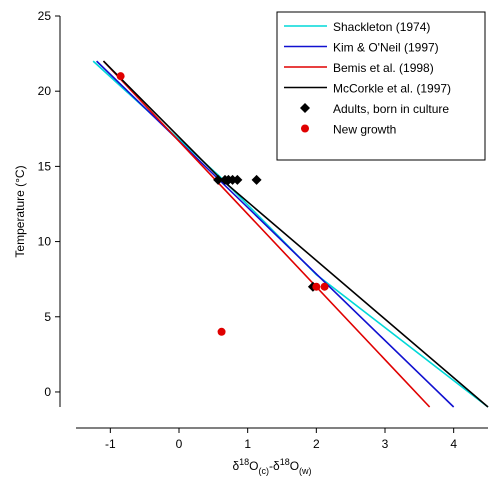  What do you see at coordinates (47, 392) in the screenshot?
I see `y-tick-label: 0` at bounding box center [47, 392].